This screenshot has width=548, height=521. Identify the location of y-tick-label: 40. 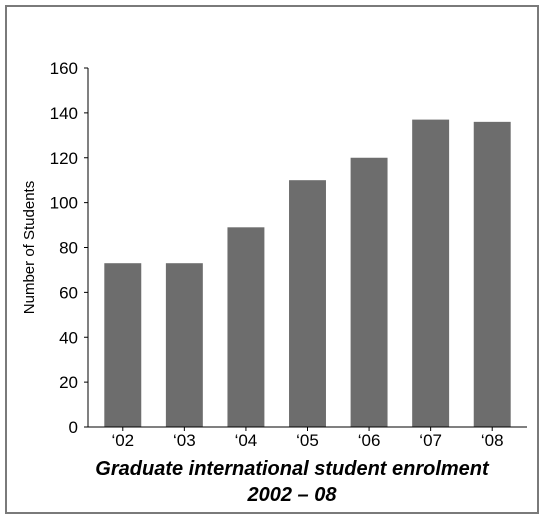
(68, 337).